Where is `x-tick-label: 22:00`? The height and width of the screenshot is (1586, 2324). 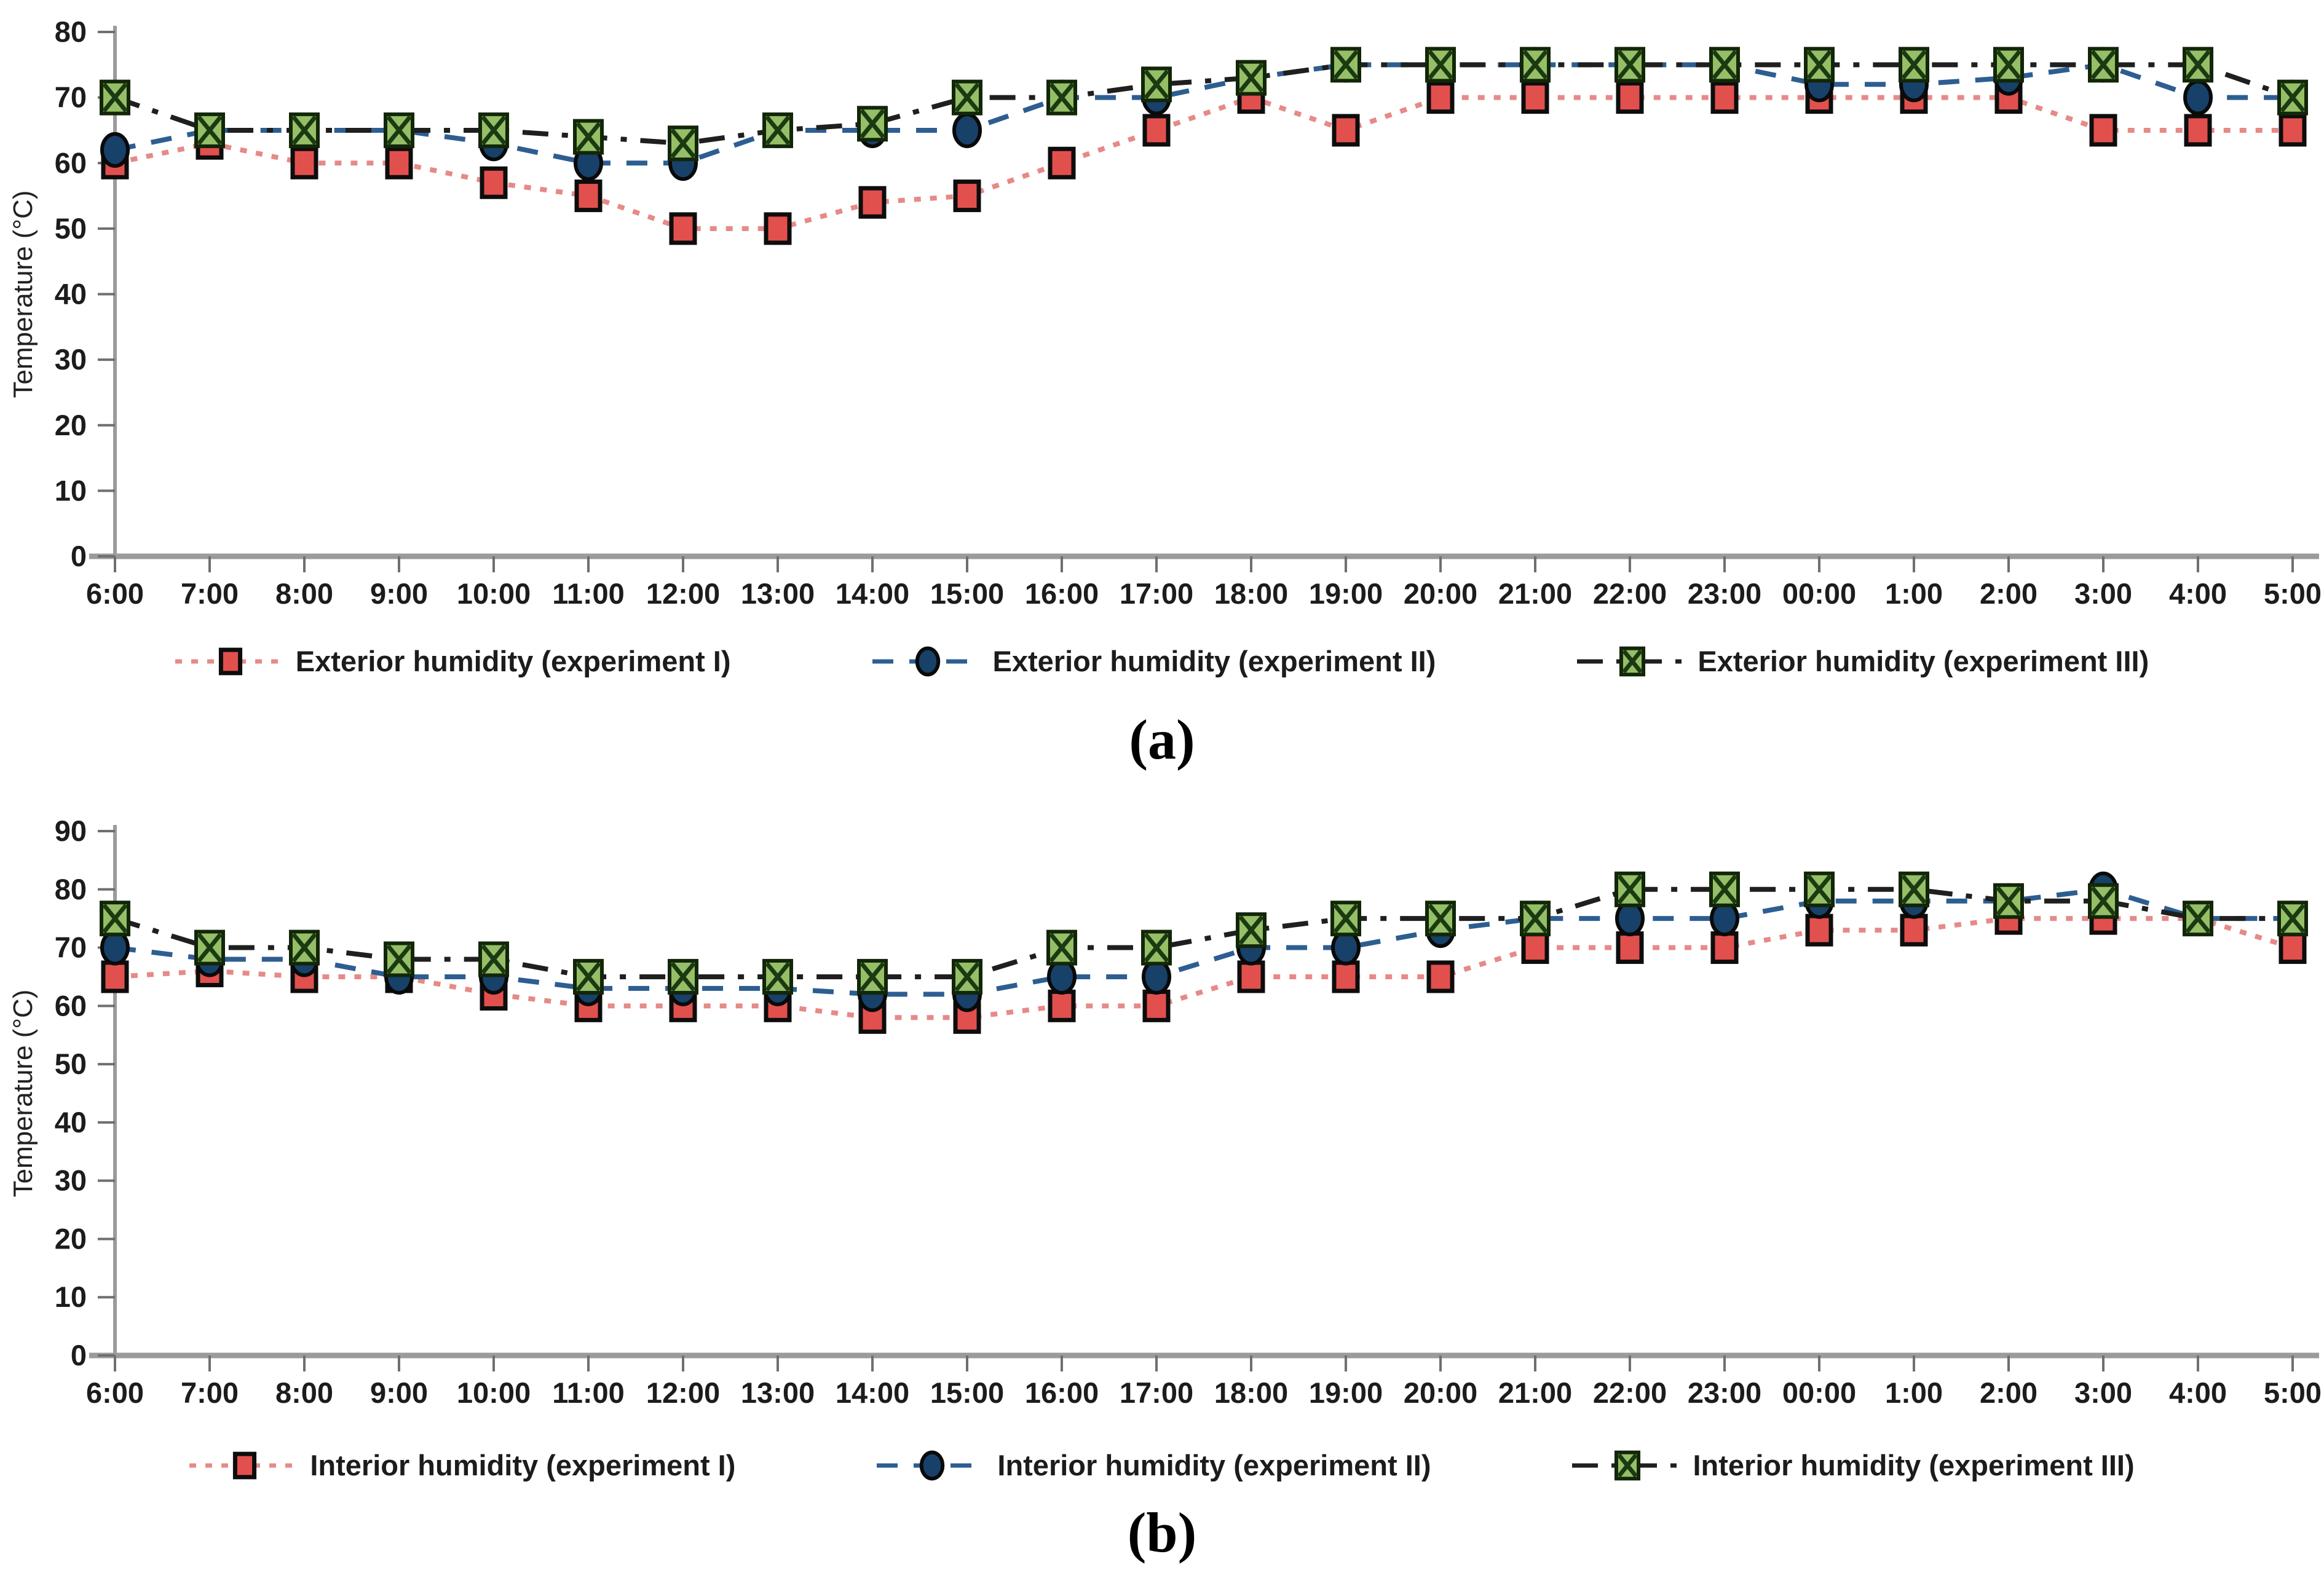 x-tick-label: 22:00 is located at coordinates (1630, 1392).